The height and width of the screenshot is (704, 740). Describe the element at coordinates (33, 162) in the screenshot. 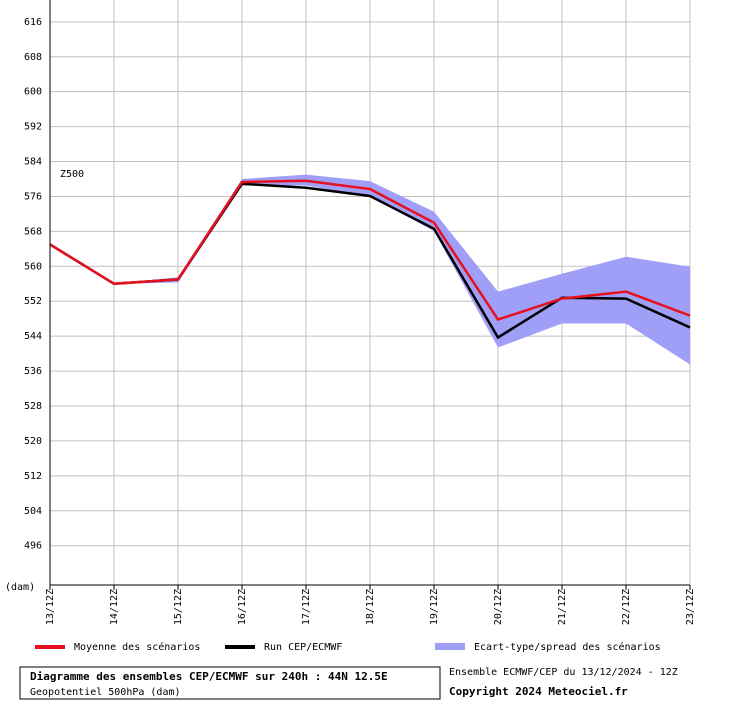

I see `y-tick-label: 584` at that location.